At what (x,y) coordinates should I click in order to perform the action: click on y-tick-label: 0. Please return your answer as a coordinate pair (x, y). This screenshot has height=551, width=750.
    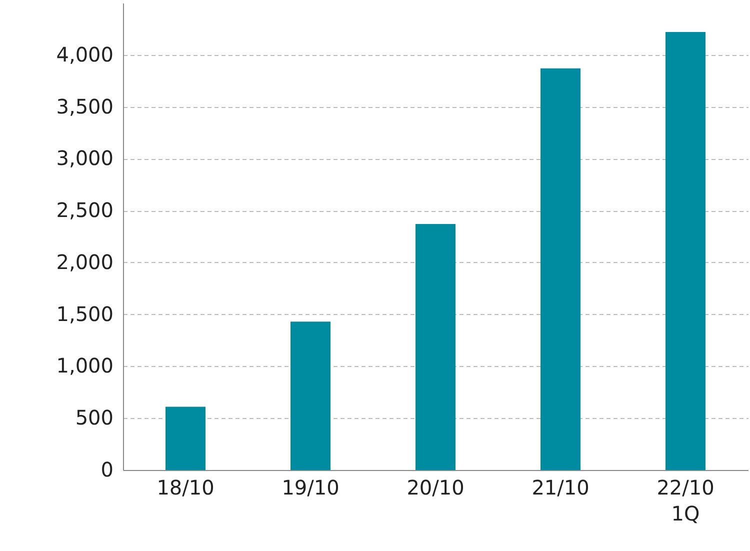
    Looking at the image, I should click on (107, 470).